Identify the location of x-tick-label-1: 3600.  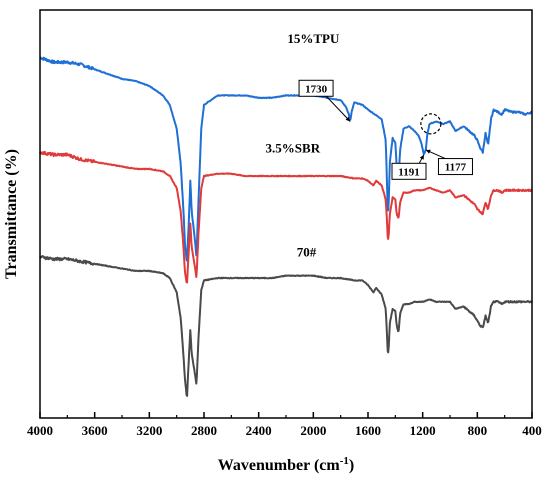
(95, 430).